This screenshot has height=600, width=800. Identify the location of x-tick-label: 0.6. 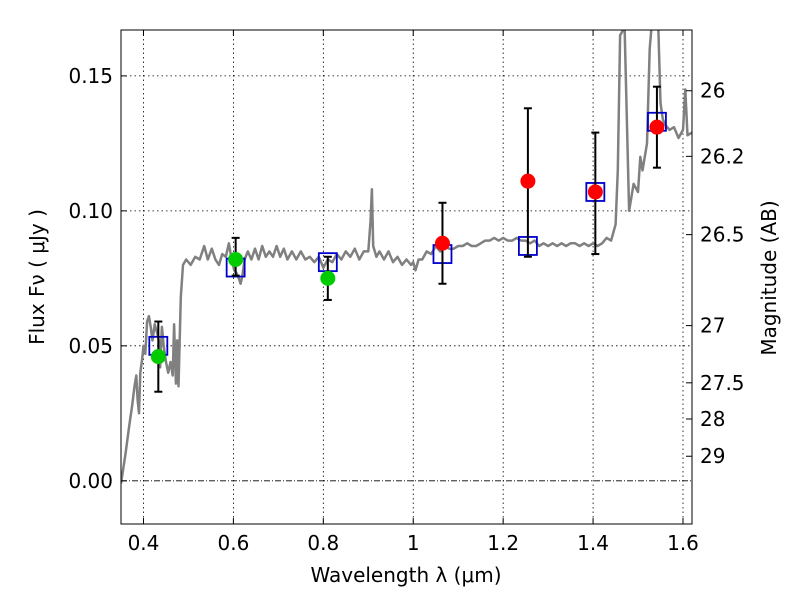
(233, 543).